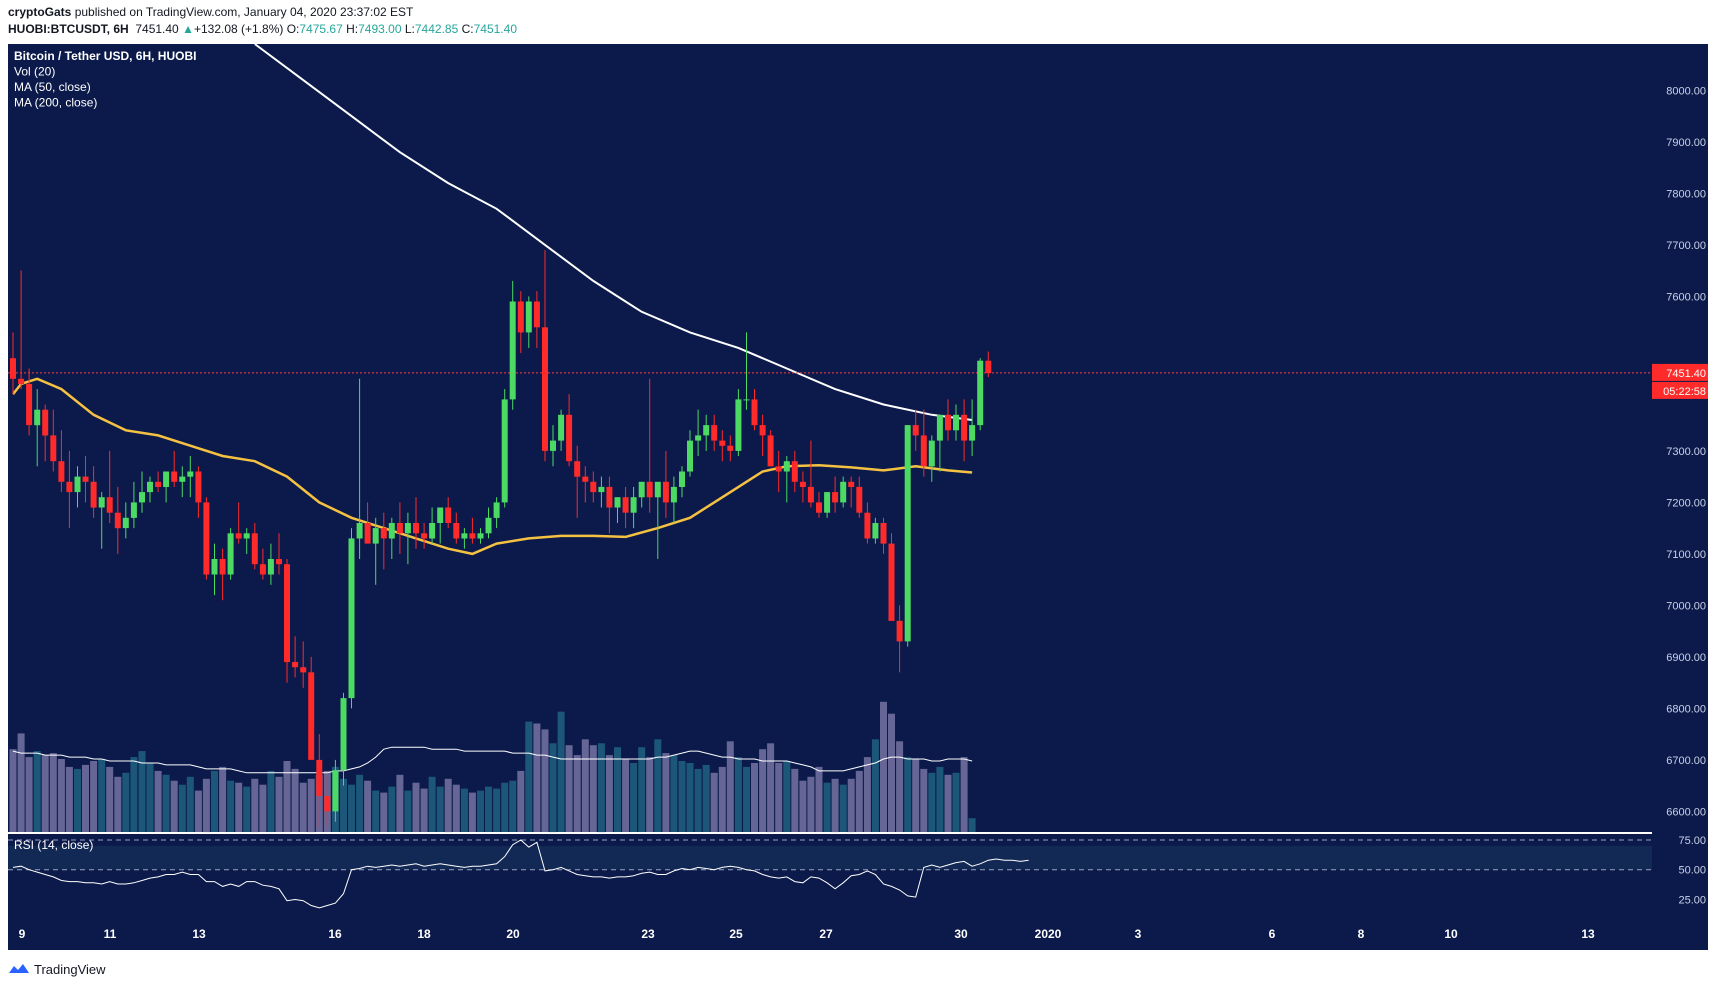  I want to click on time-axis, so click(858, 932).